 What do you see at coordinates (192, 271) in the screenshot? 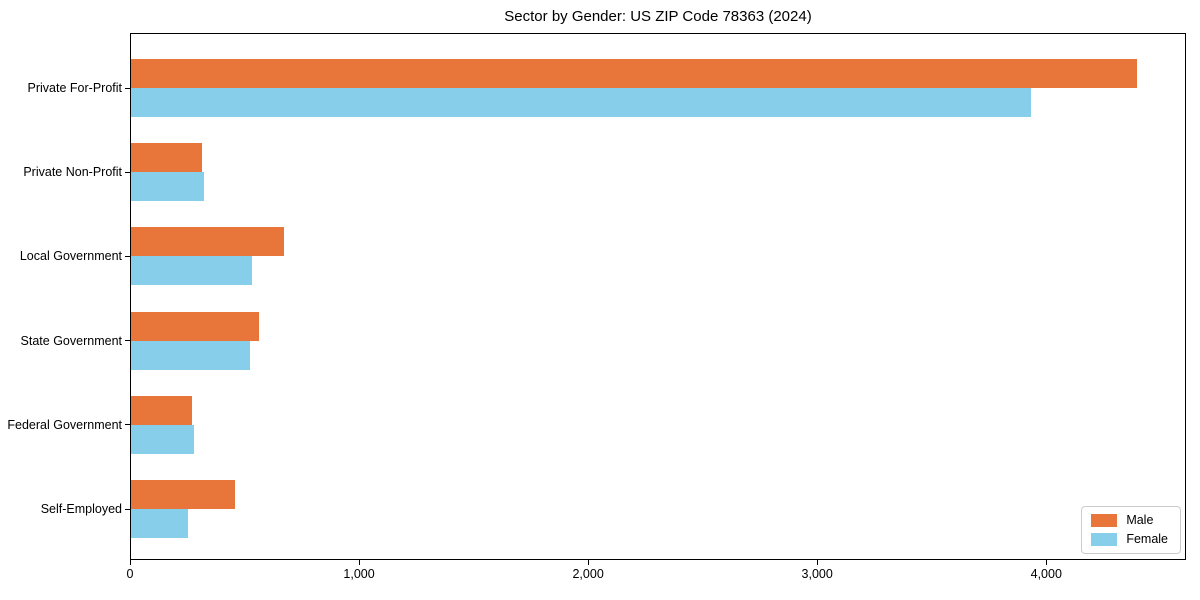
I see `bar-female-local-government` at bounding box center [192, 271].